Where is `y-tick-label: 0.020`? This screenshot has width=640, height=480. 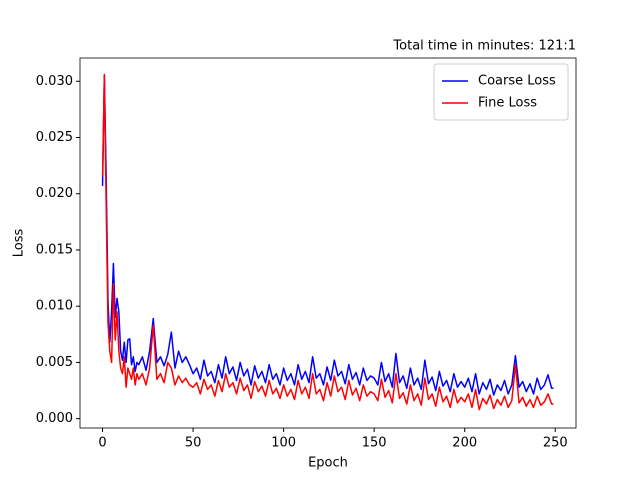
y-tick-label: 0.020 is located at coordinates (54, 193).